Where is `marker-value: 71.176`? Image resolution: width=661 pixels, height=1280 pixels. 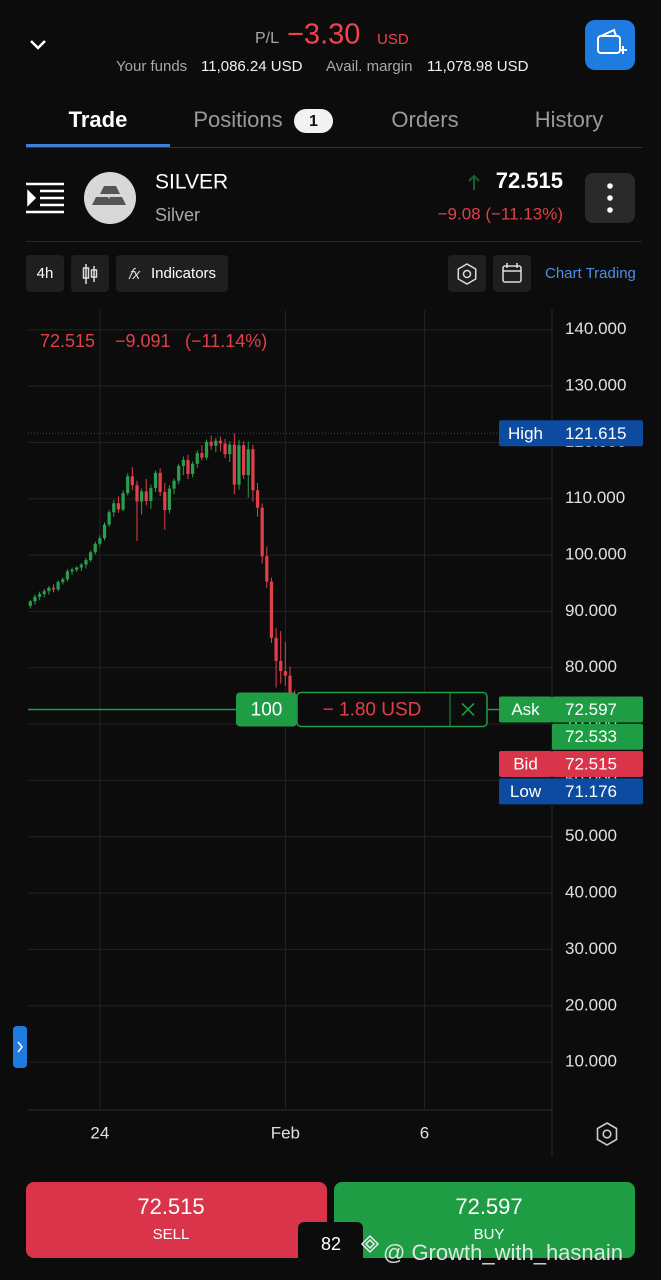
marker-value: 71.176 is located at coordinates (591, 791).